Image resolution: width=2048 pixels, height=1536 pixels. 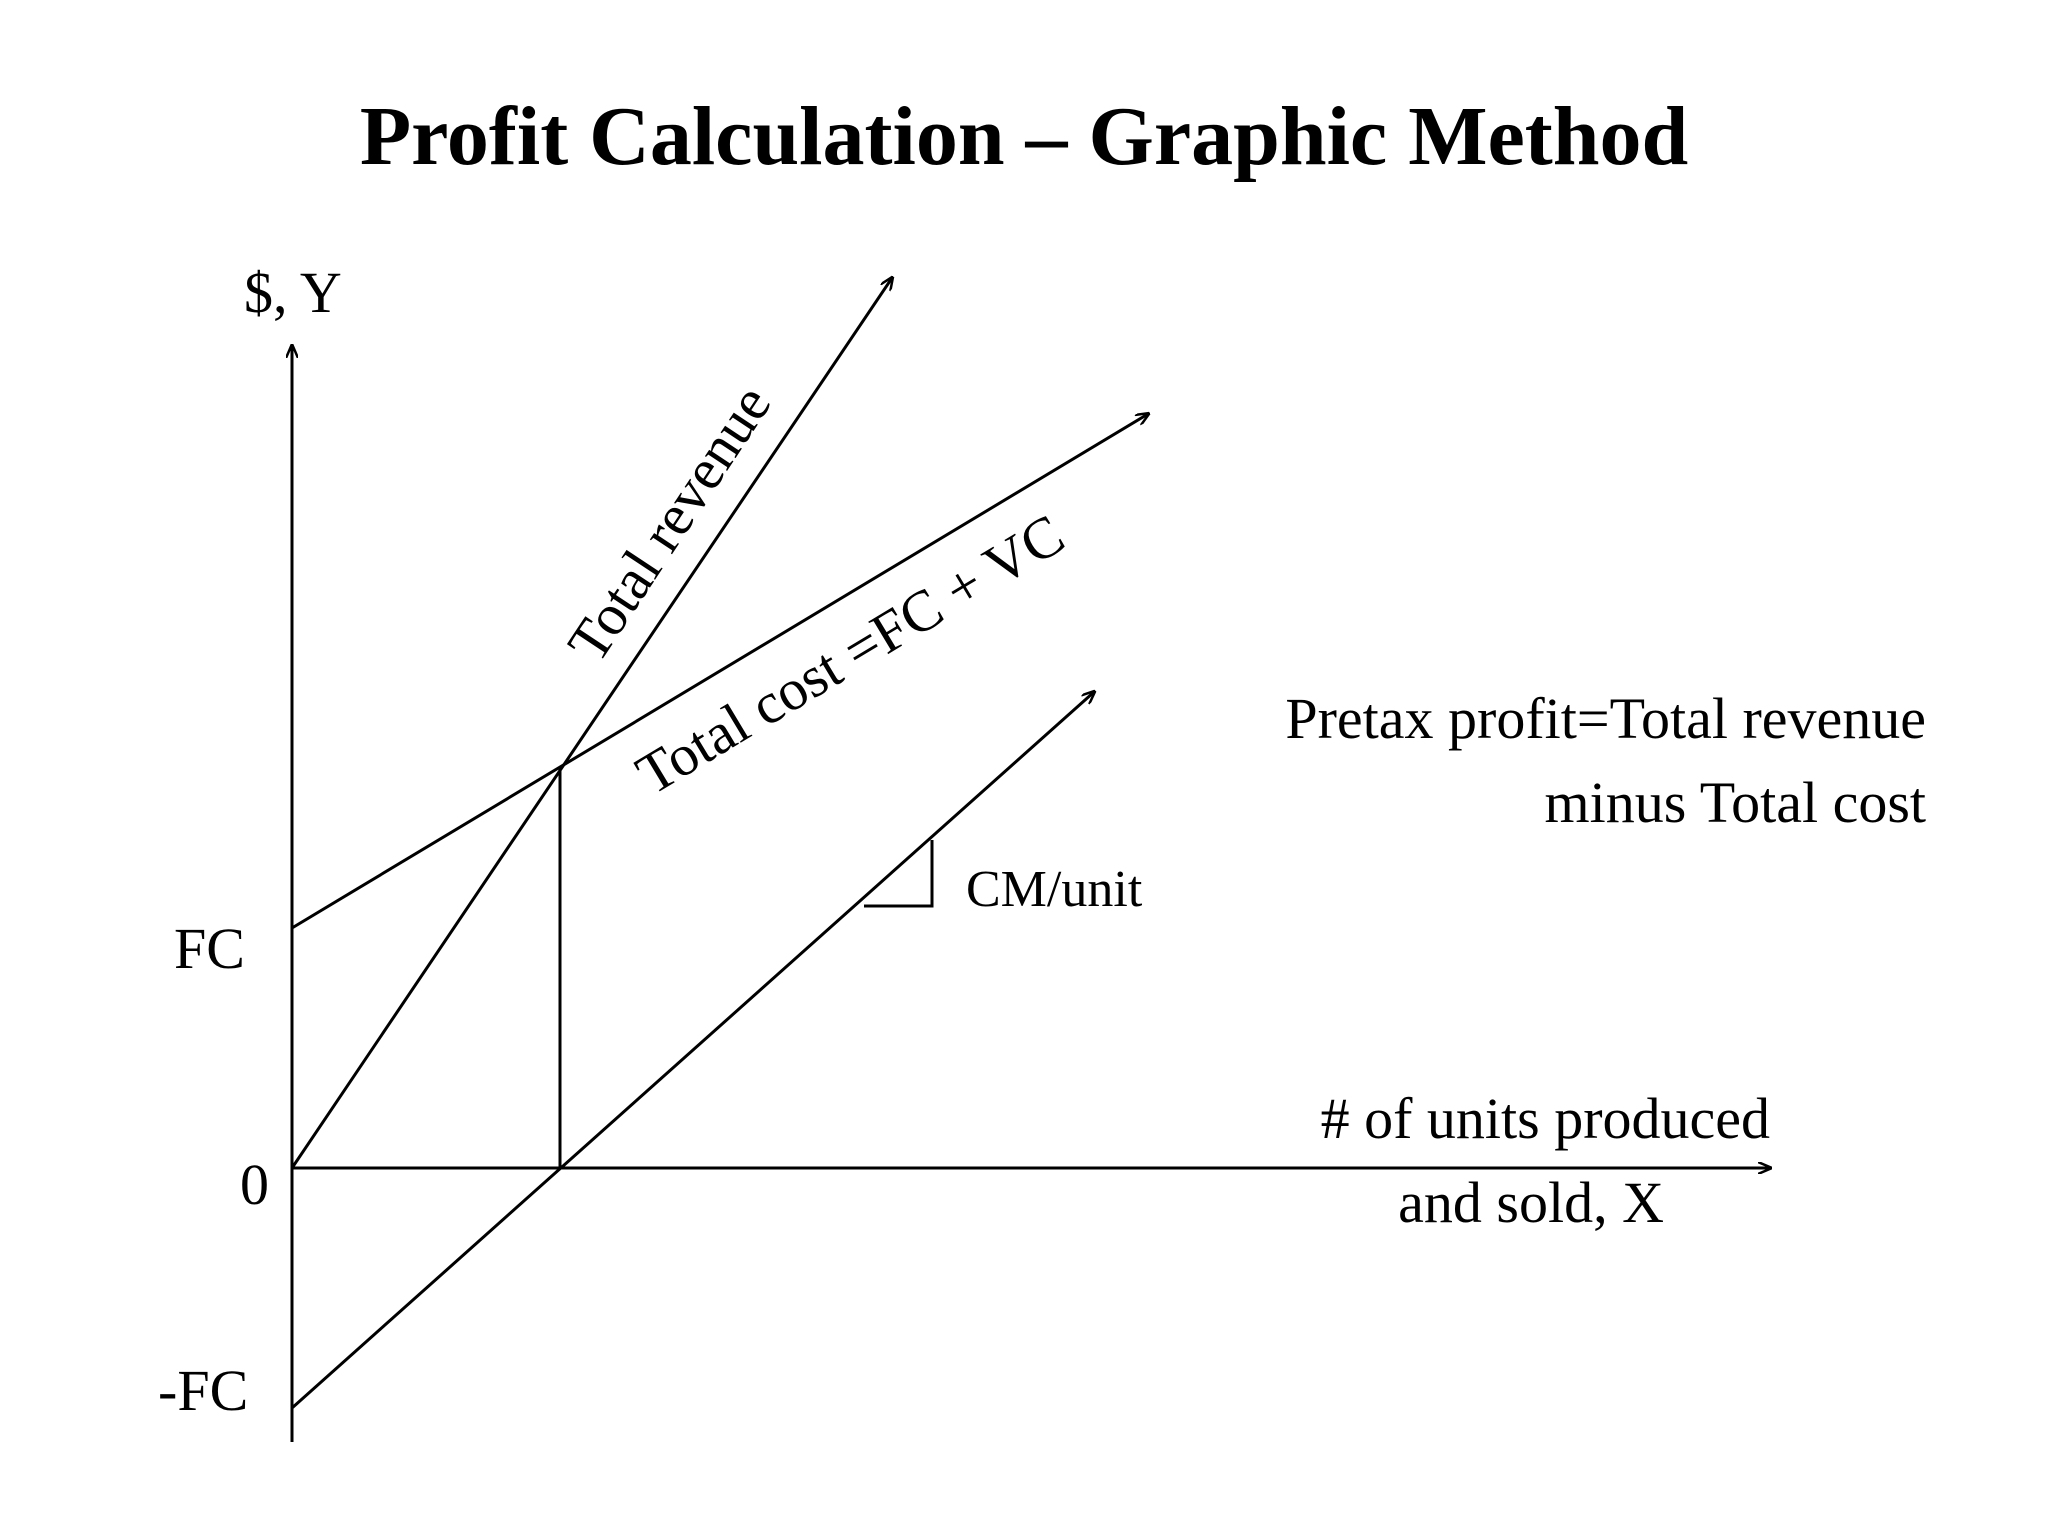 I want to click on page-title: Profit Calculation – Graphic Method, so click(x=1024, y=136).